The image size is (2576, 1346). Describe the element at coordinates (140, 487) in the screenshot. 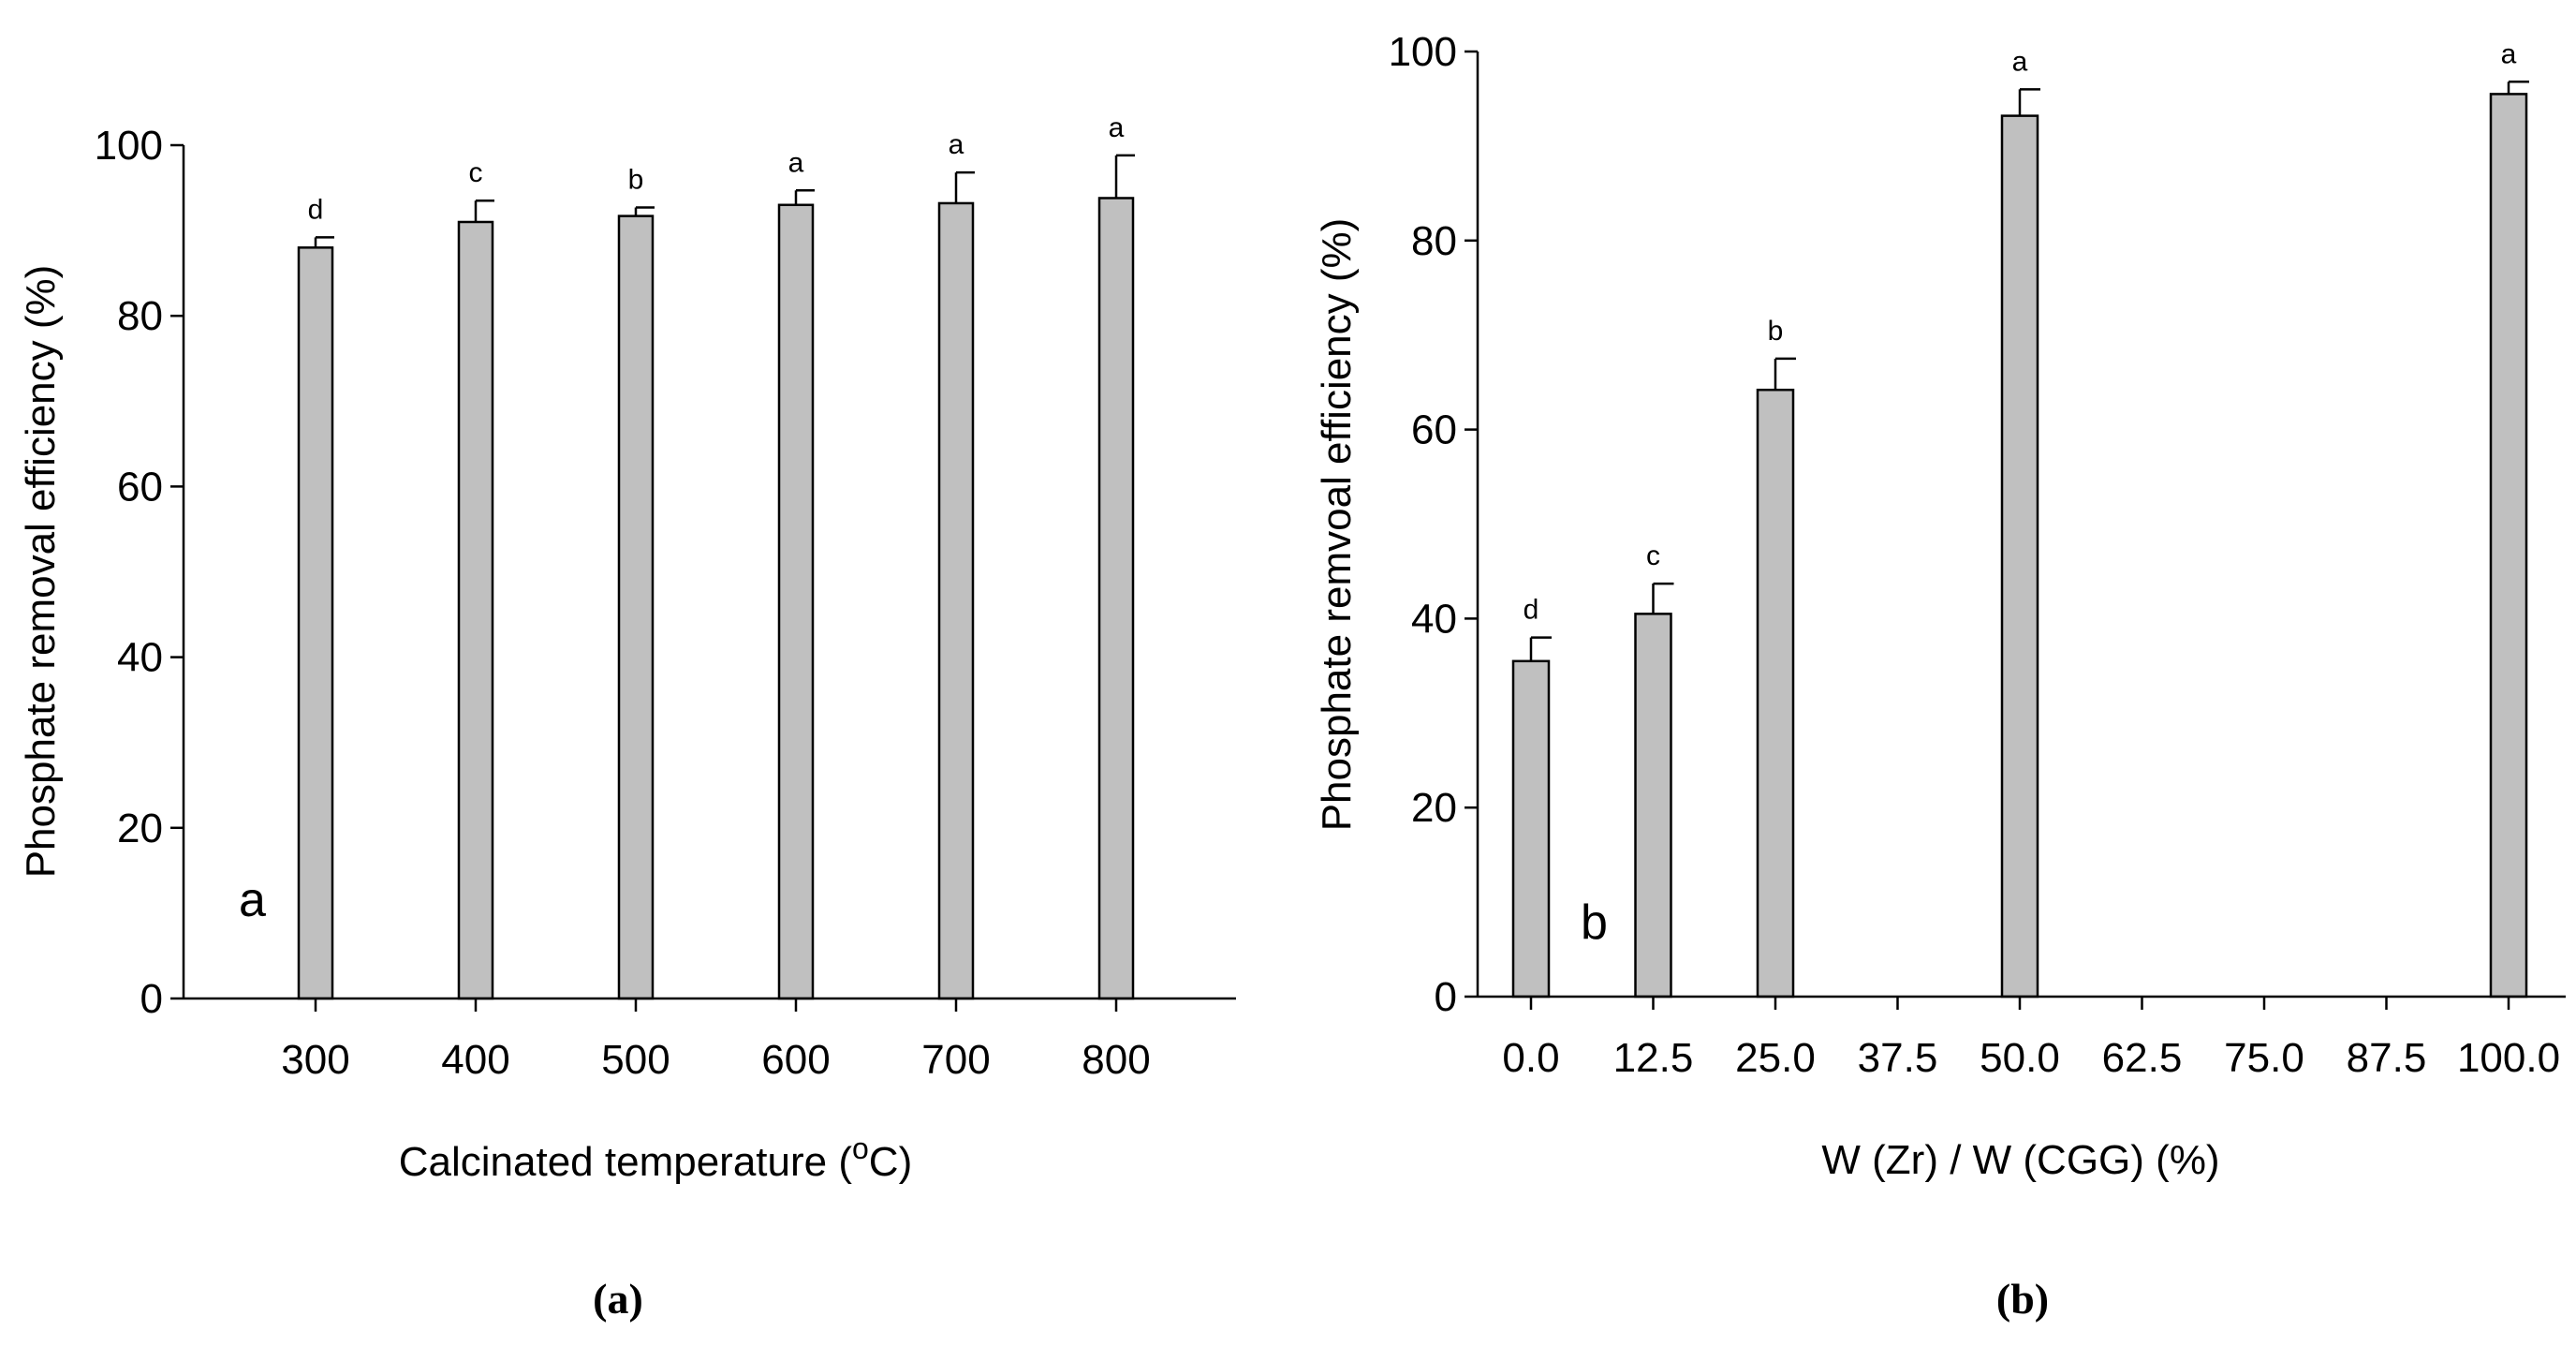

I see `panel-a-y-tick-label: 60` at that location.